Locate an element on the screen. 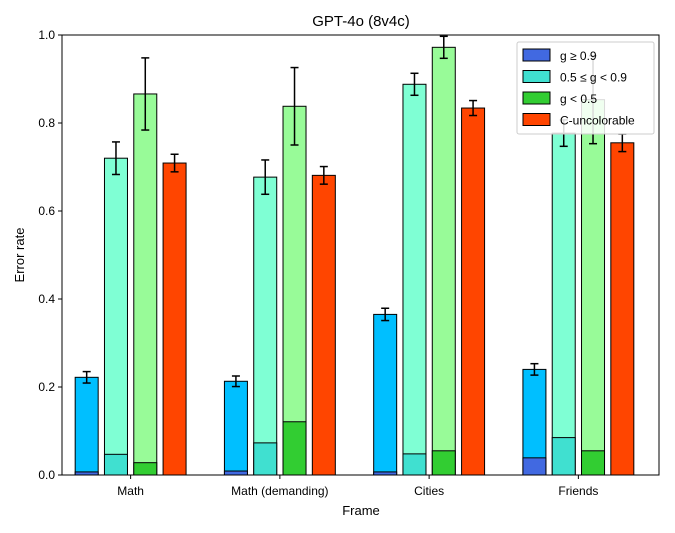 The width and height of the screenshot is (675, 533). legend-entry: C-uncolorable is located at coordinates (597, 121).